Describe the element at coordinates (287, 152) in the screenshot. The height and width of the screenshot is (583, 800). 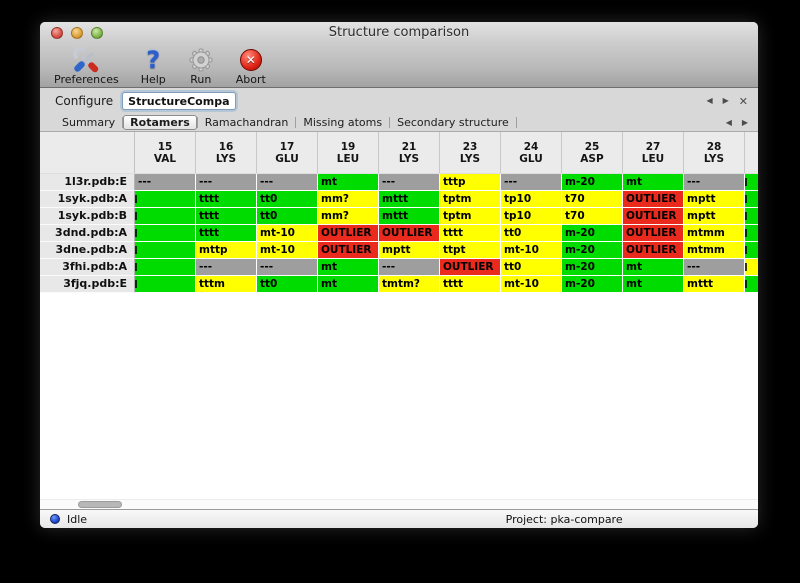
I see `column-header: 17 GLU` at that location.